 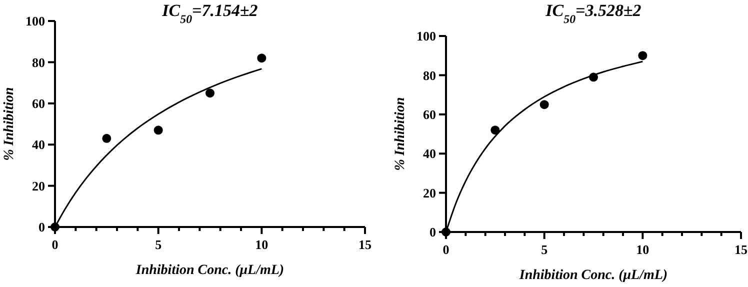 I want to click on chart-title: IC$_{50}$=7.154±2, so click(x=209, y=13).